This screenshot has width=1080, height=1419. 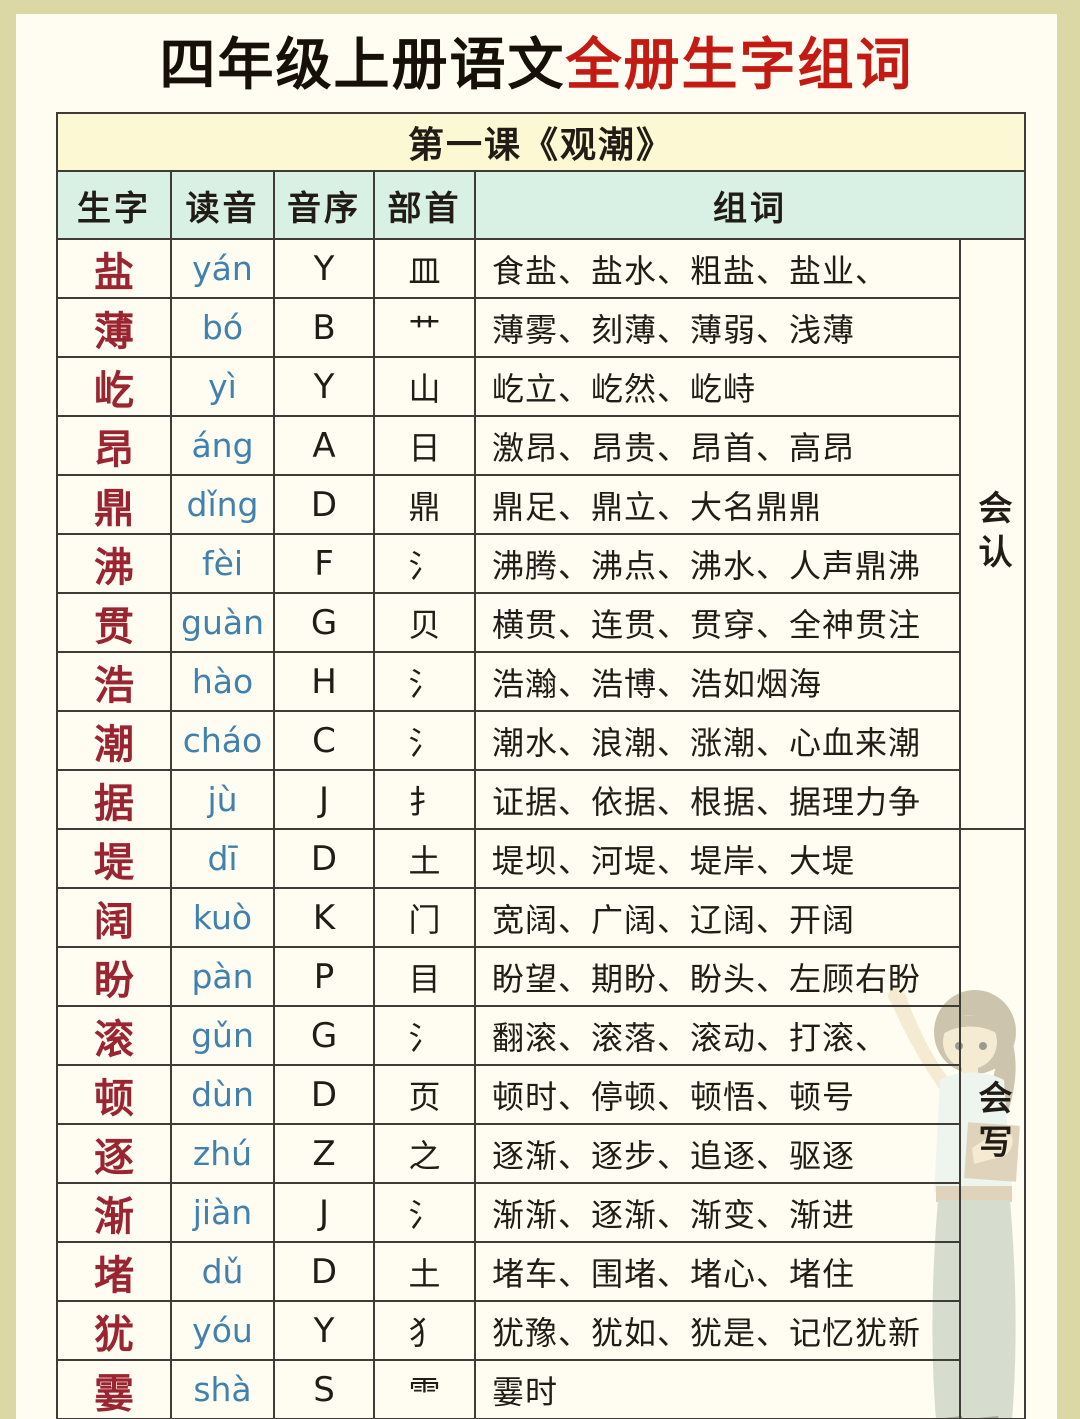 What do you see at coordinates (718, 977) in the screenshot?
I see `words-cell: 盼望、期盼、盼头、左顾右盼` at bounding box center [718, 977].